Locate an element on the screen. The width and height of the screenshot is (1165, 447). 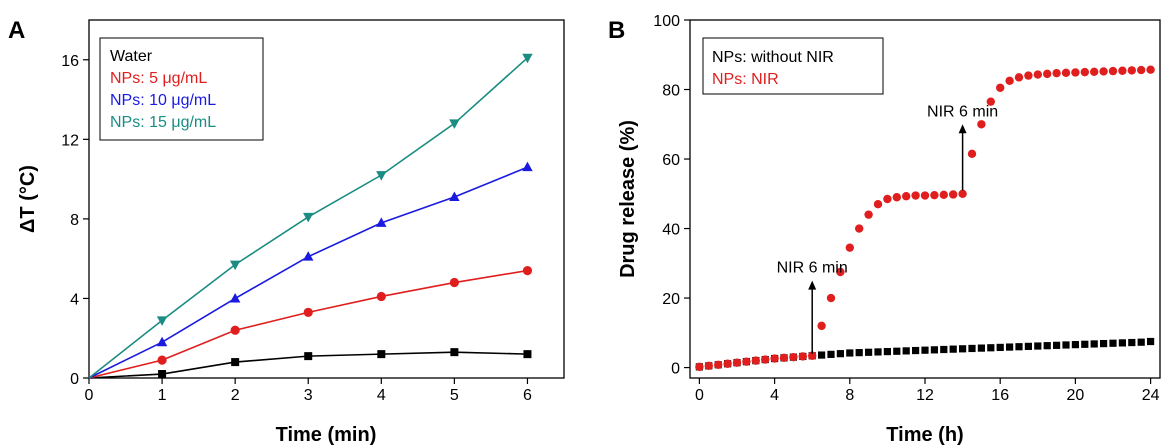
y-tick-label: 60 is located at coordinates (671, 160).